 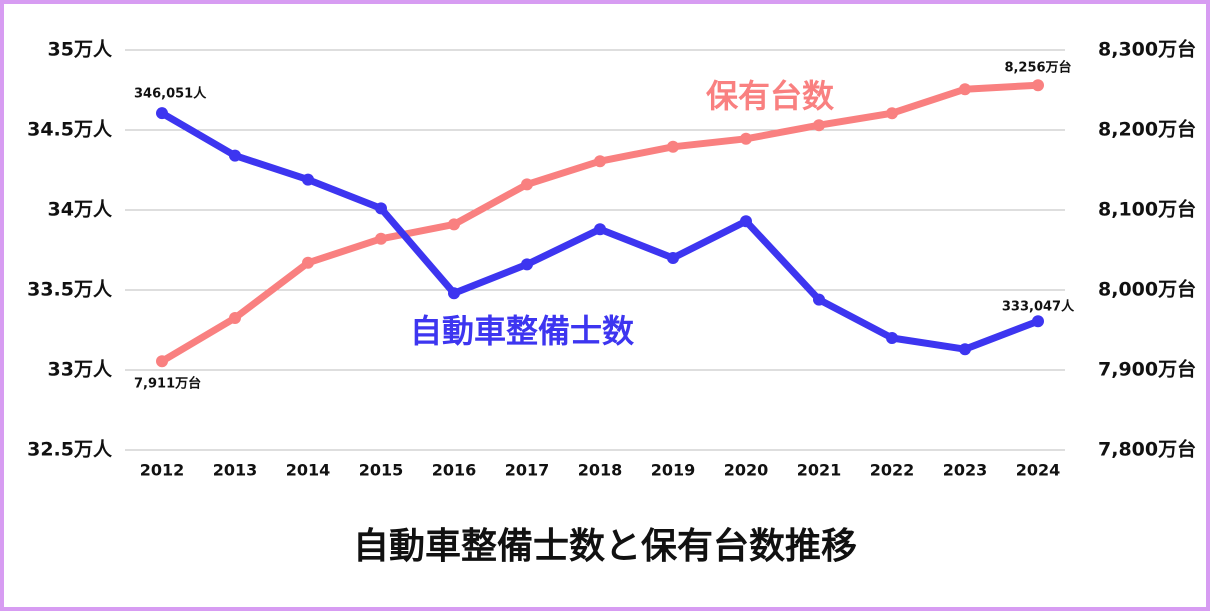 What do you see at coordinates (70, 130) in the screenshot?
I see `y-tick-label: 34.5万人` at bounding box center [70, 130].